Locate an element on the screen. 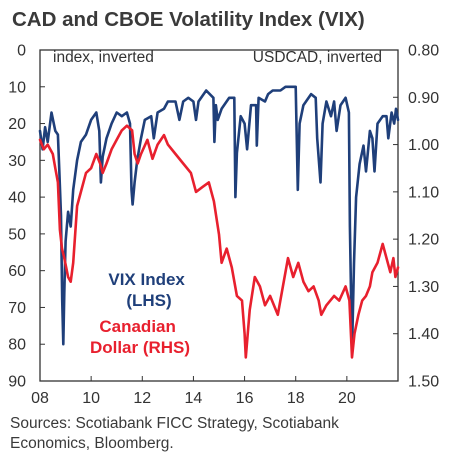 This screenshot has height=475, width=465. chart-title: CAD and CBOE Volatility Index (VIX) is located at coordinates (188, 19).